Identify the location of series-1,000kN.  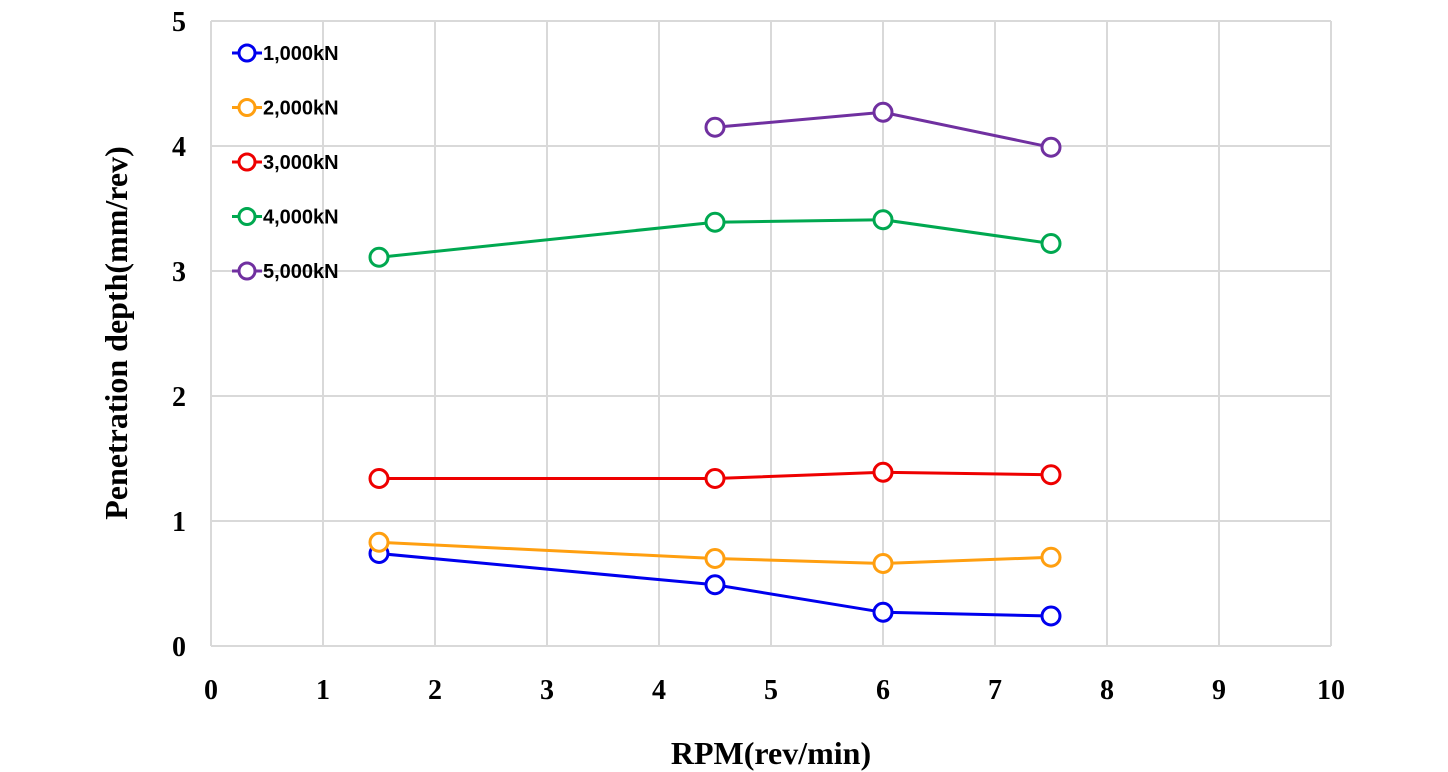
(715, 585).